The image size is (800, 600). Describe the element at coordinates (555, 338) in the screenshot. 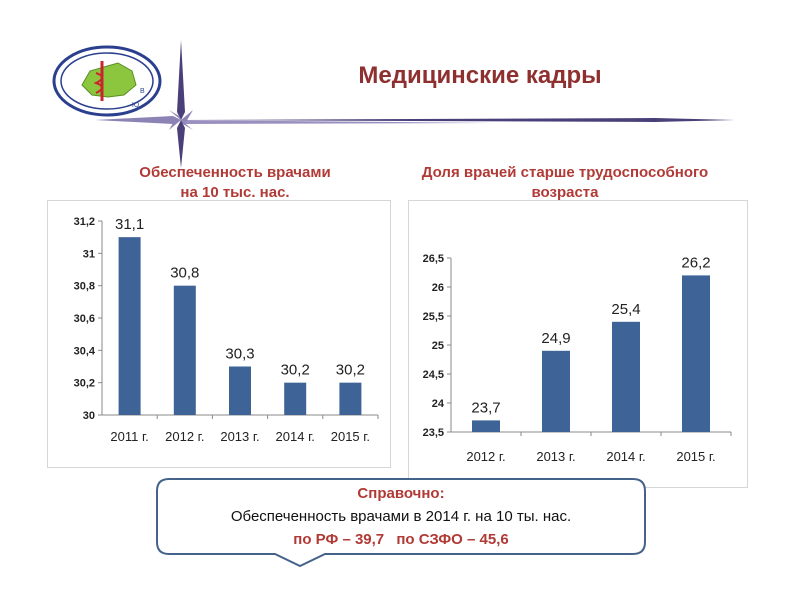

I see `data-label: 24,9` at that location.